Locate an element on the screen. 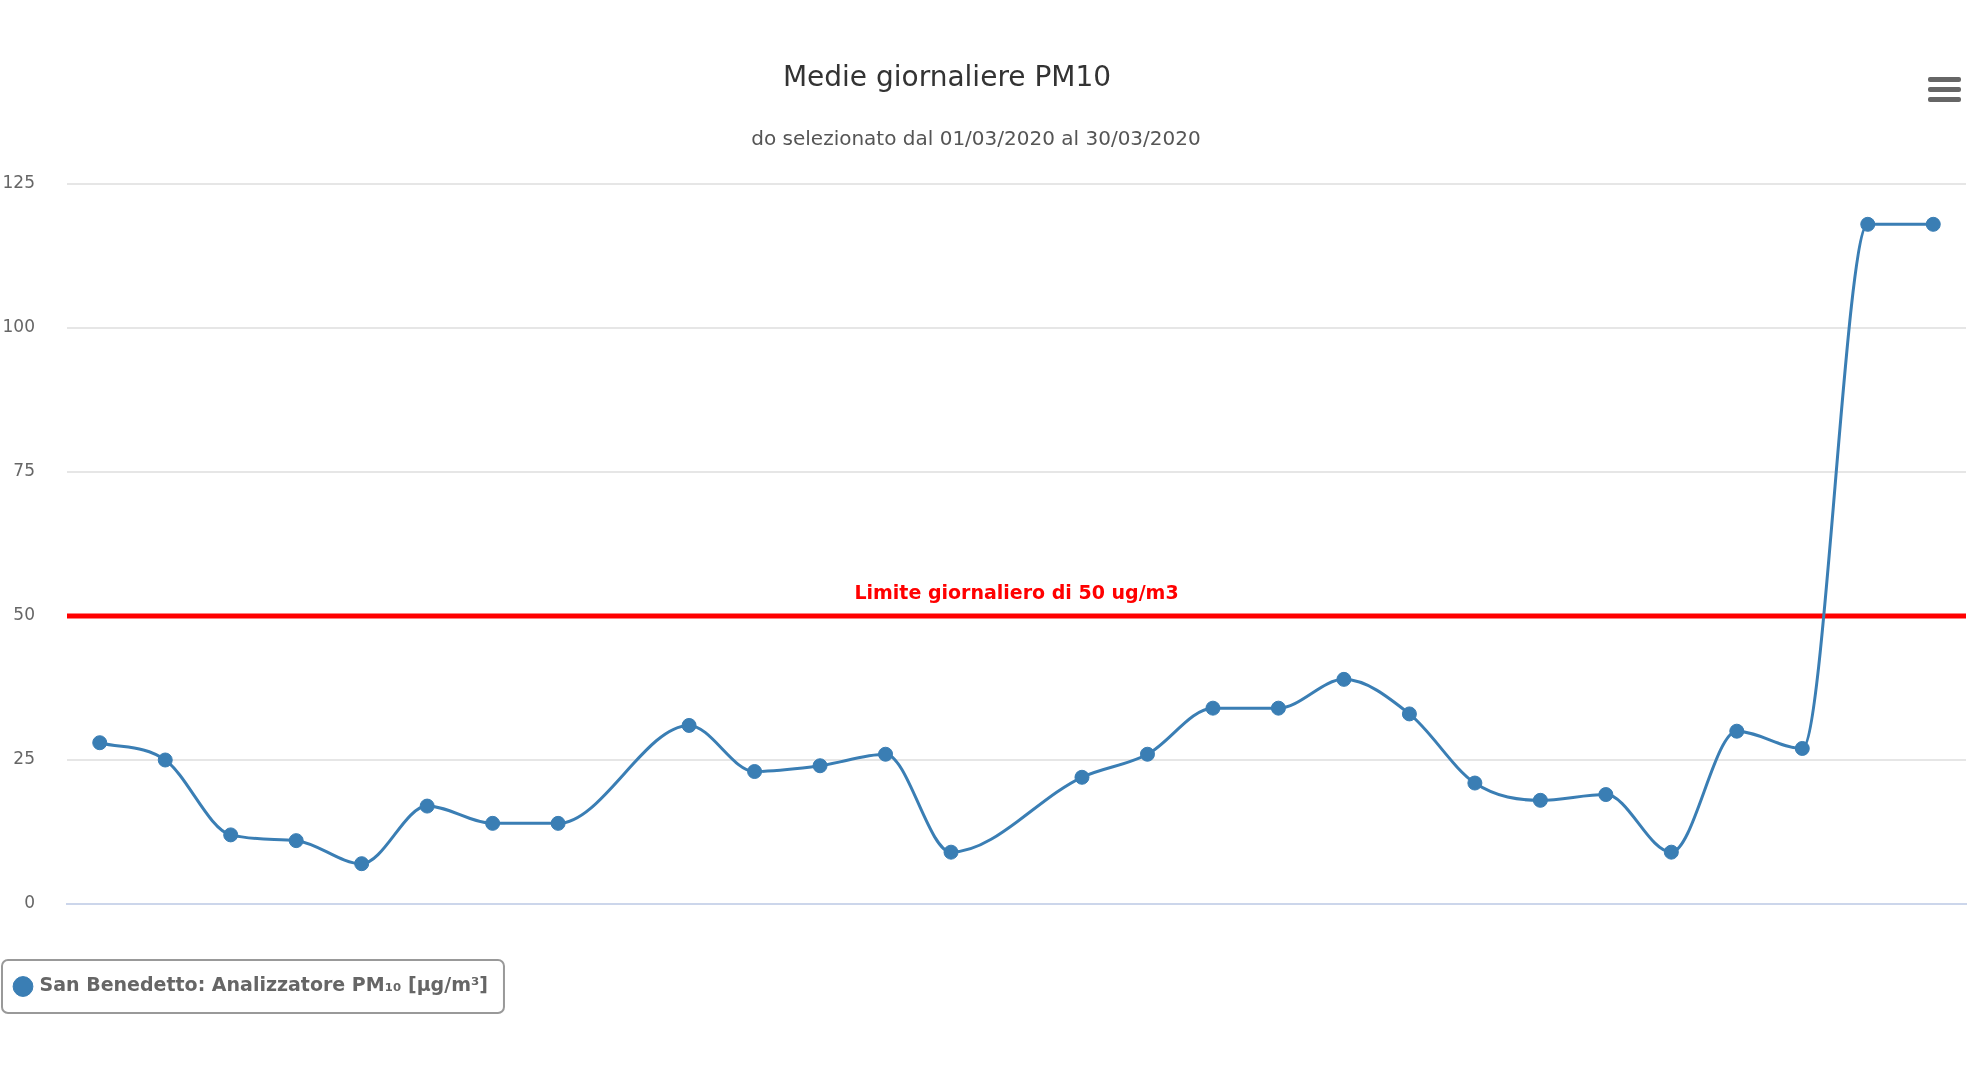 This screenshot has width=1980, height=1080. y-tick-label: 125 is located at coordinates (18, 182).